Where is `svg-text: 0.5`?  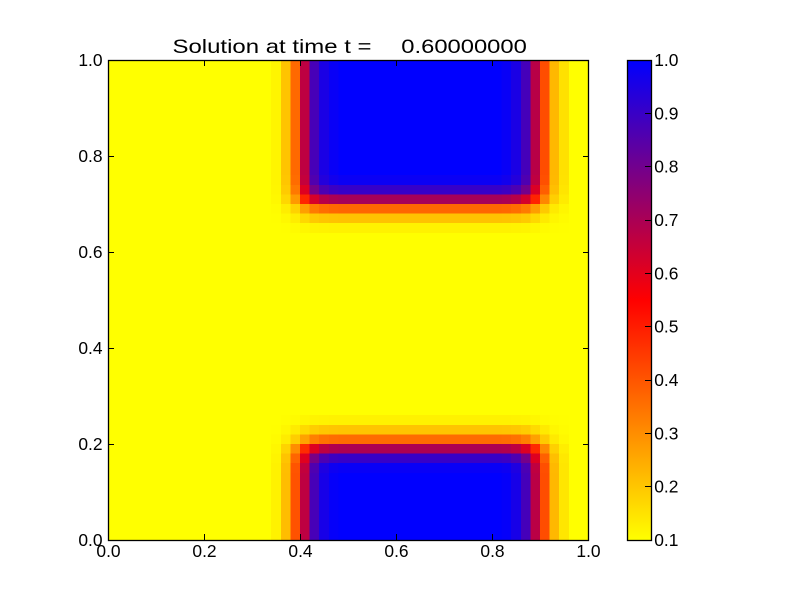
svg-text: 0.5 is located at coordinates (666, 327).